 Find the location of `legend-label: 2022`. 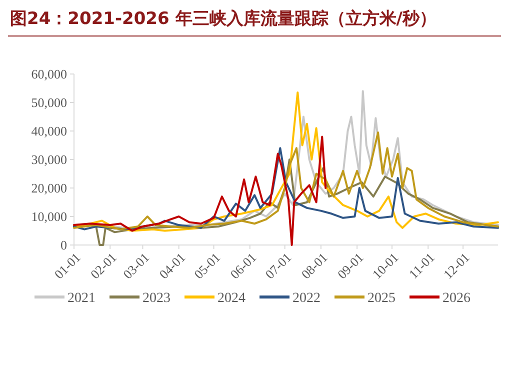

legend-label: 2022 is located at coordinates (306, 298).